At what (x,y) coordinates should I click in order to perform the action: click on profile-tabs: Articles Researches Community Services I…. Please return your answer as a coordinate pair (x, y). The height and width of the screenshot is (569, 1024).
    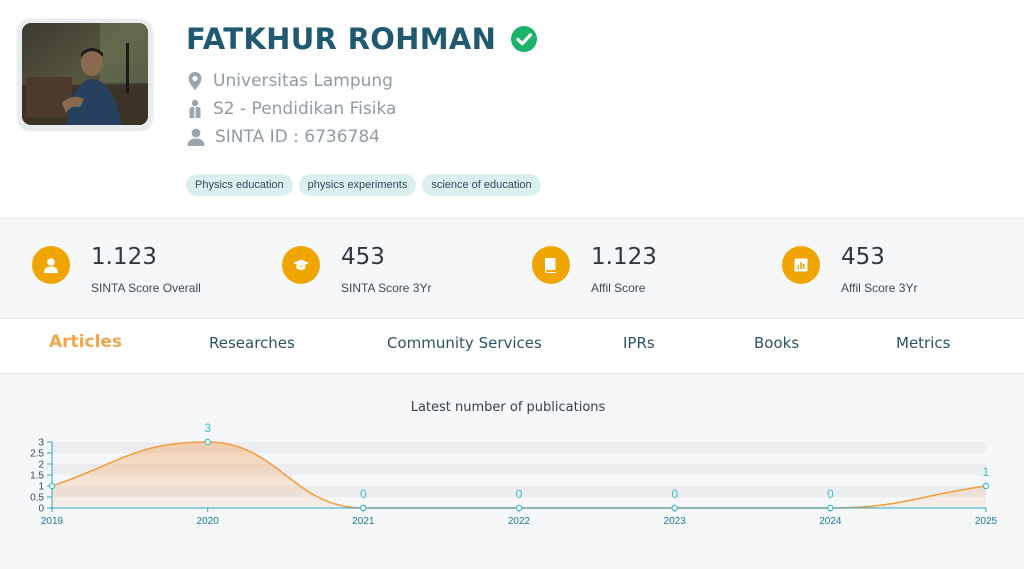
    Looking at the image, I should click on (512, 346).